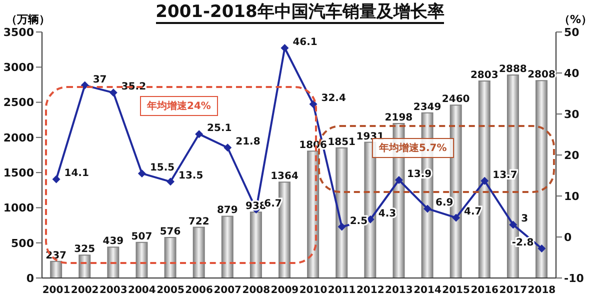  Describe the element at coordinates (113, 290) in the screenshot. I see `x-tick-label: 2003` at that location.